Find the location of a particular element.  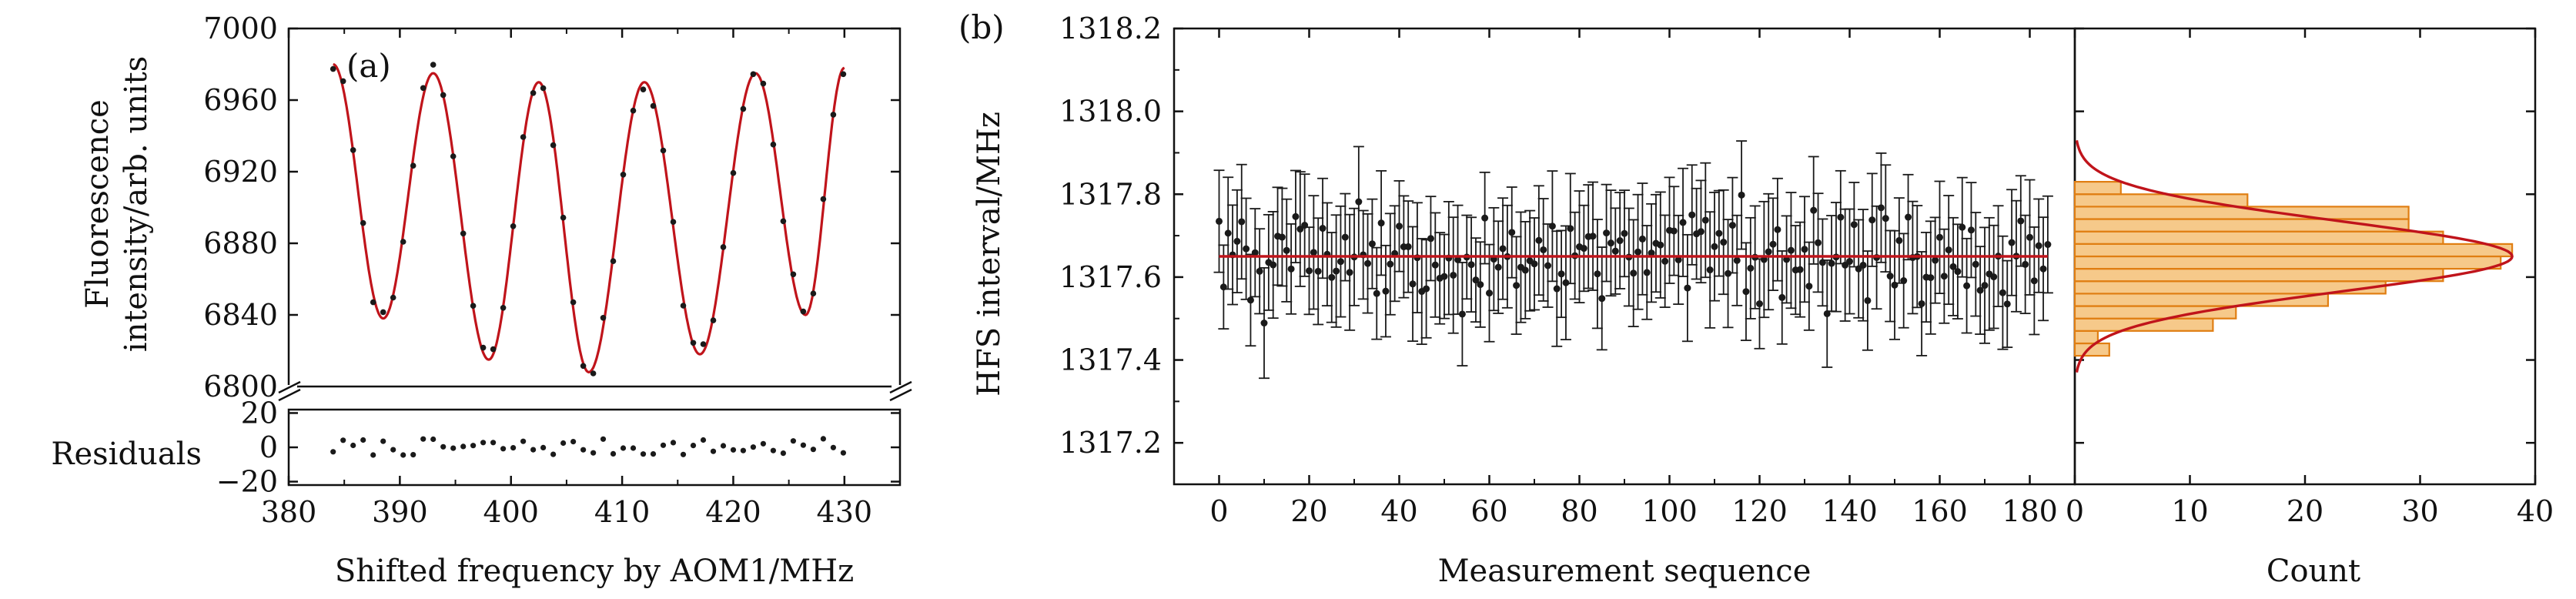

panel-b-hist-xlabel: Count is located at coordinates (2314, 571).